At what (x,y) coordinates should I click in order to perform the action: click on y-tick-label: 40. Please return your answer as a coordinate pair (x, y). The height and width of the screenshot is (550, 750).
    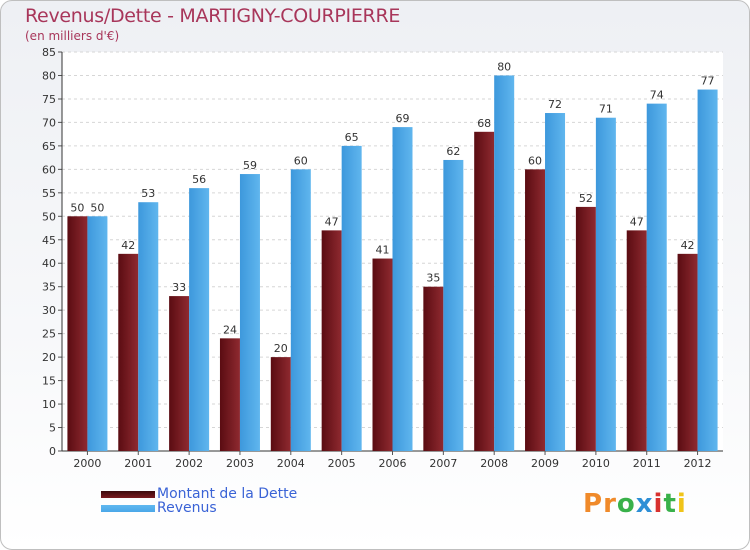
    Looking at the image, I should click on (49, 263).